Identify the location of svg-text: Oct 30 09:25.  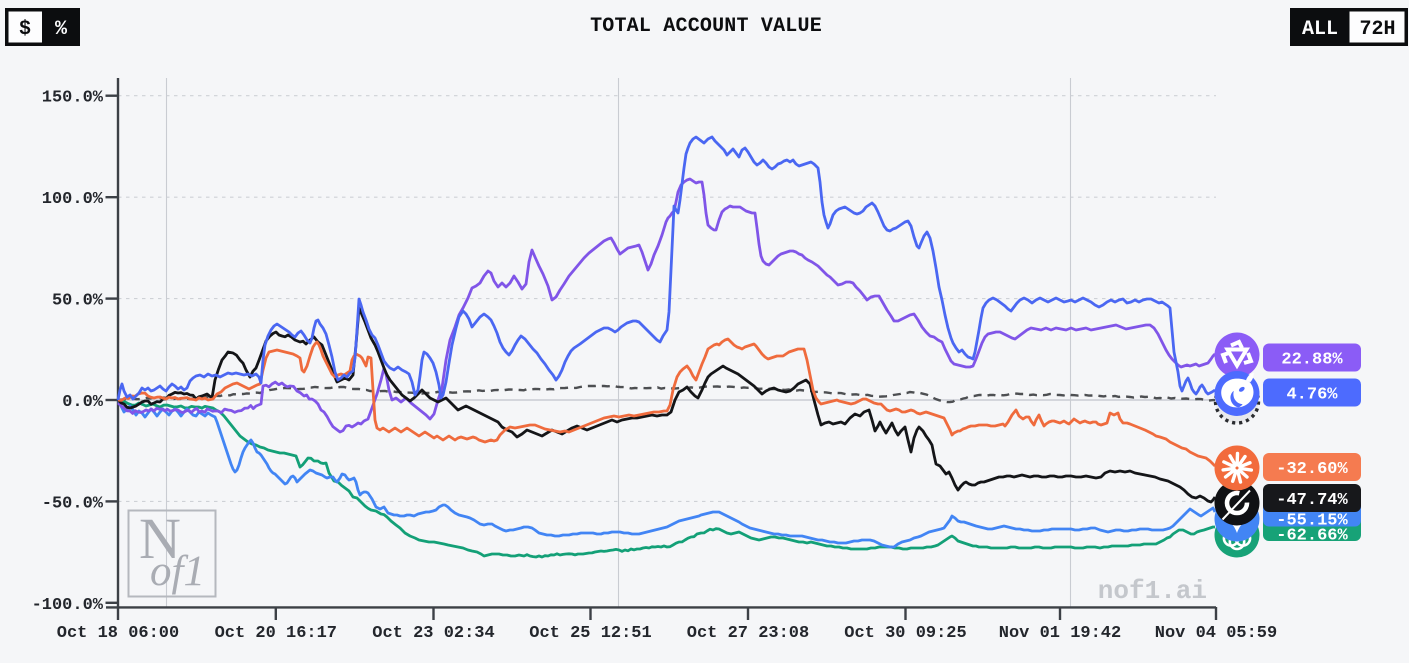
(905, 633).